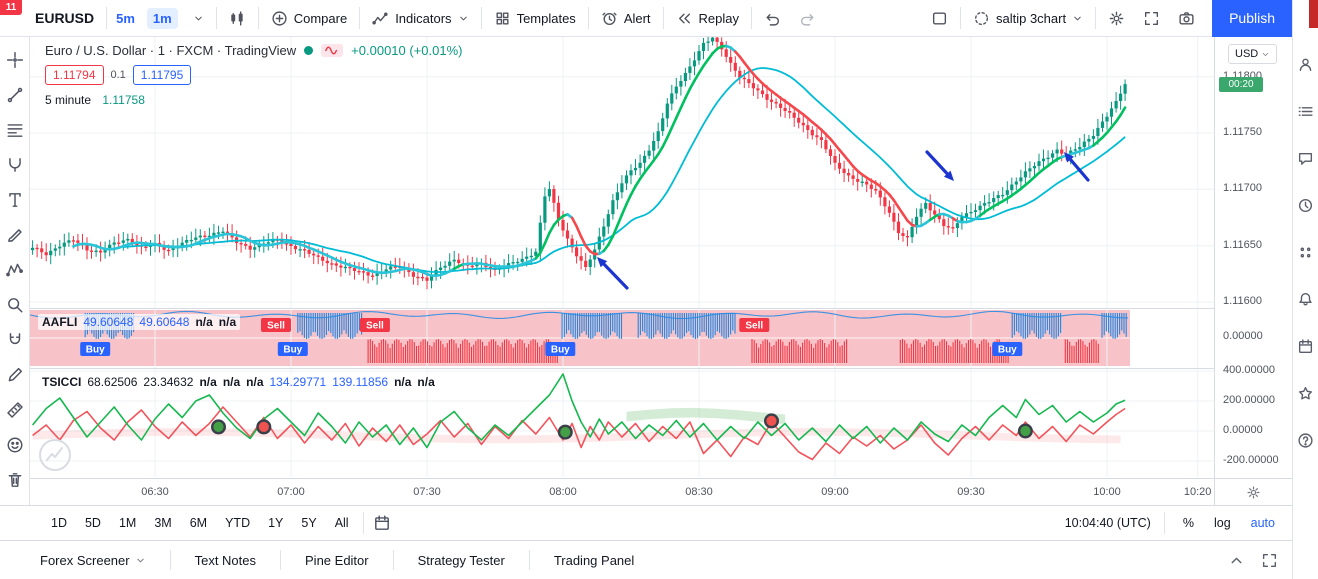  What do you see at coordinates (309, 18) in the screenshot?
I see `compare-button: Compare` at bounding box center [309, 18].